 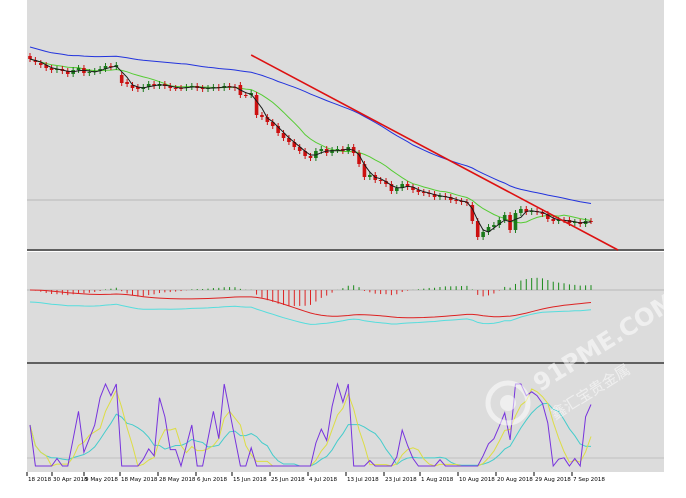 I want to click on watermark-logo-icon, so click(x=508, y=403).